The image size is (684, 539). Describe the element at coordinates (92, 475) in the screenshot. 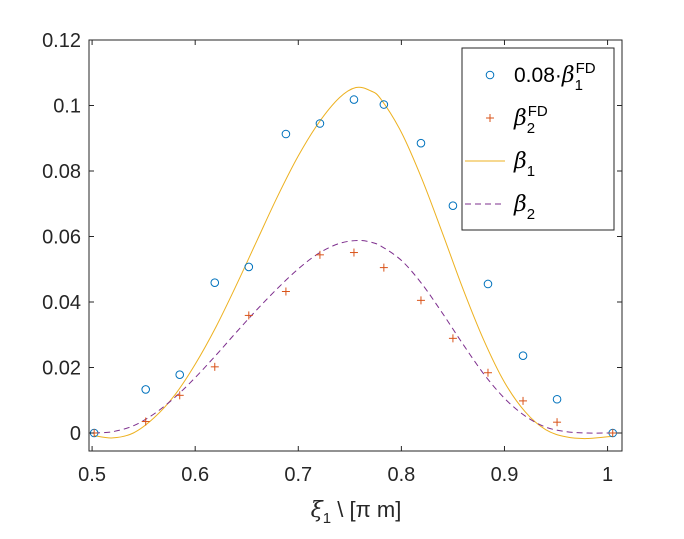

I see `x-tick-label: 0.5` at that location.